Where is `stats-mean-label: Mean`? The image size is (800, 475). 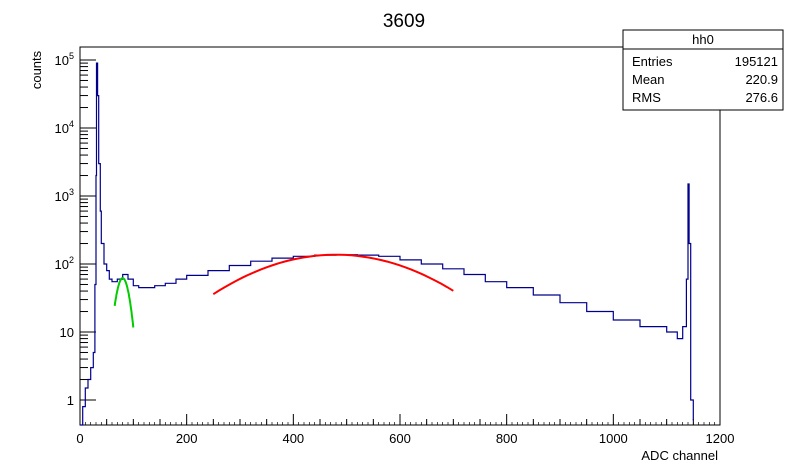 stats-mean-label: Mean is located at coordinates (648, 79).